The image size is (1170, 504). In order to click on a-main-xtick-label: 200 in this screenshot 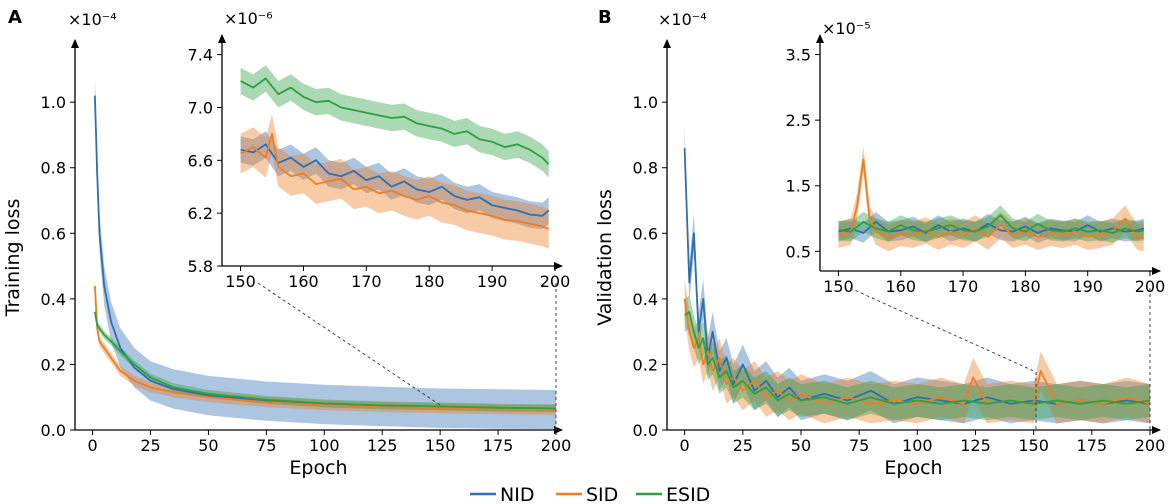, I will do `click(556, 445)`.